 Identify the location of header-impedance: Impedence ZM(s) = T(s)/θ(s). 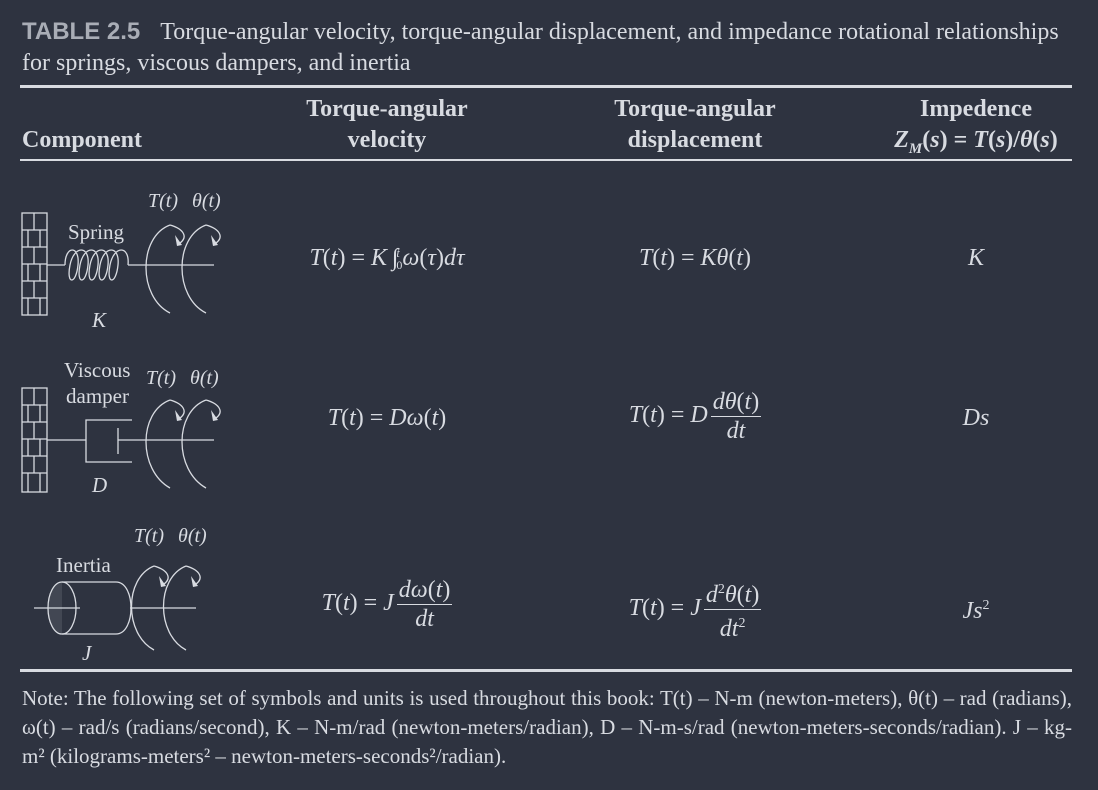
(976, 129).